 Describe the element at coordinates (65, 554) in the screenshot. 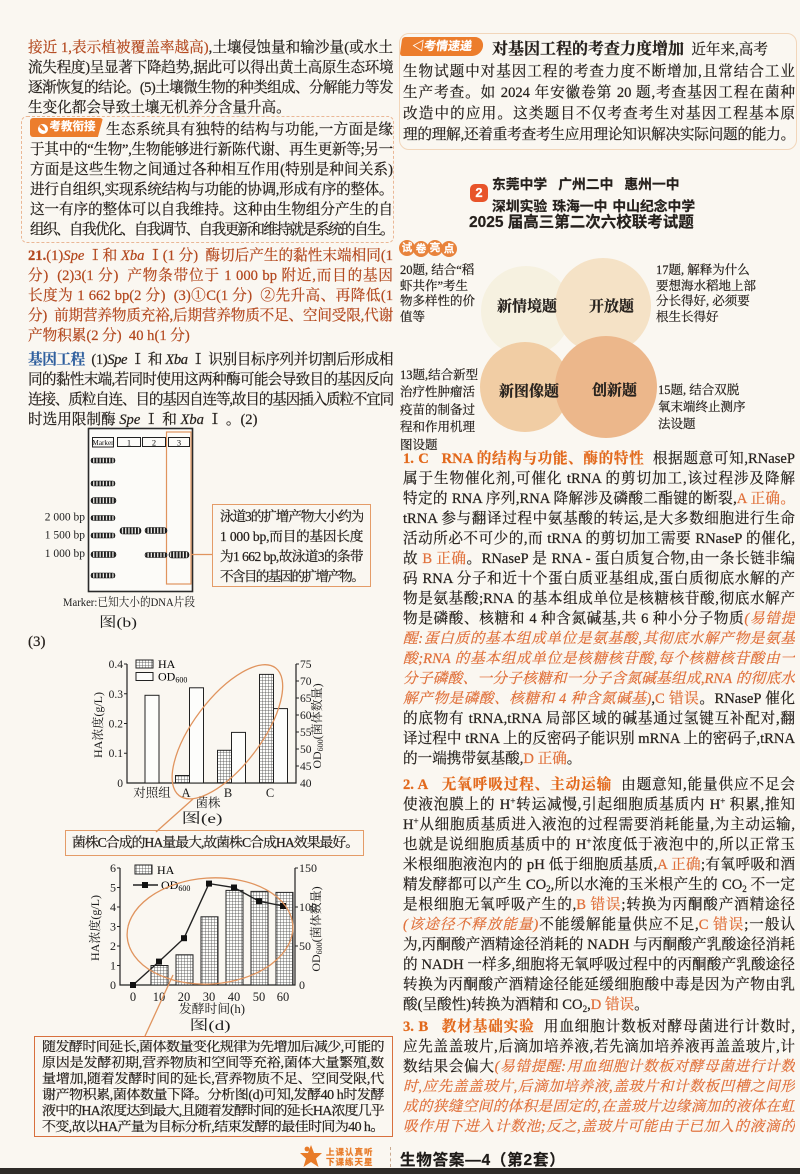

I see `svg-text: 1 000 bp` at that location.